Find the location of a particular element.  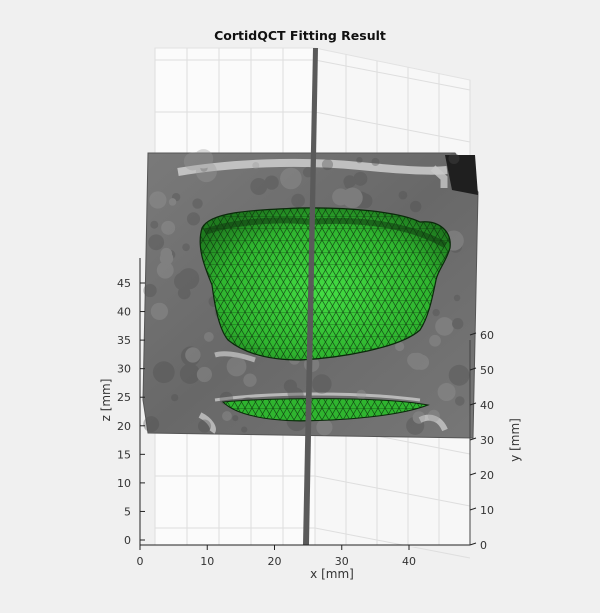

z-axis-ticks: 0 5 10 15 20 25 30 35 40 45 is located at coordinates (131, 412).